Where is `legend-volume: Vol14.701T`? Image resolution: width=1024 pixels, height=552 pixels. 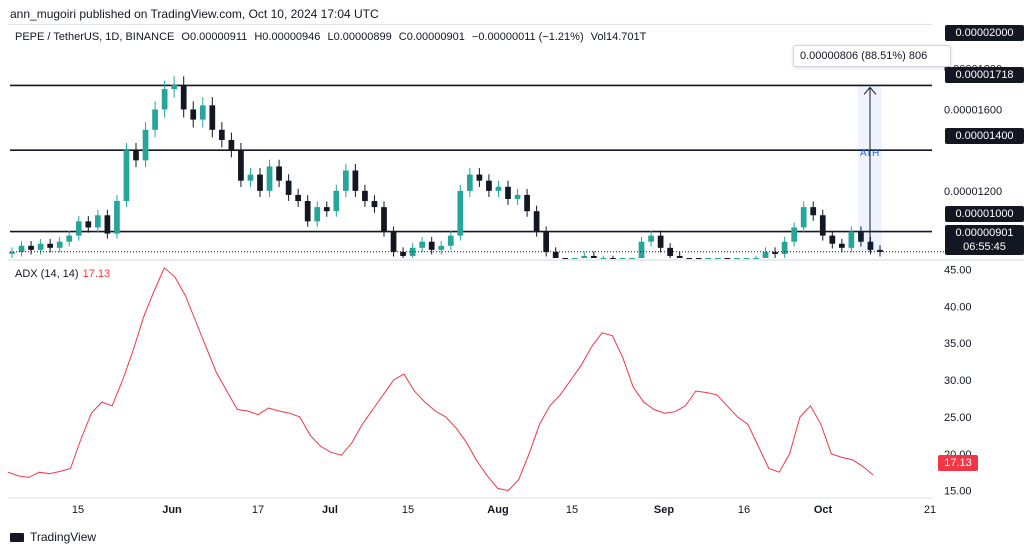
legend-volume: Vol14.701T is located at coordinates (618, 37).